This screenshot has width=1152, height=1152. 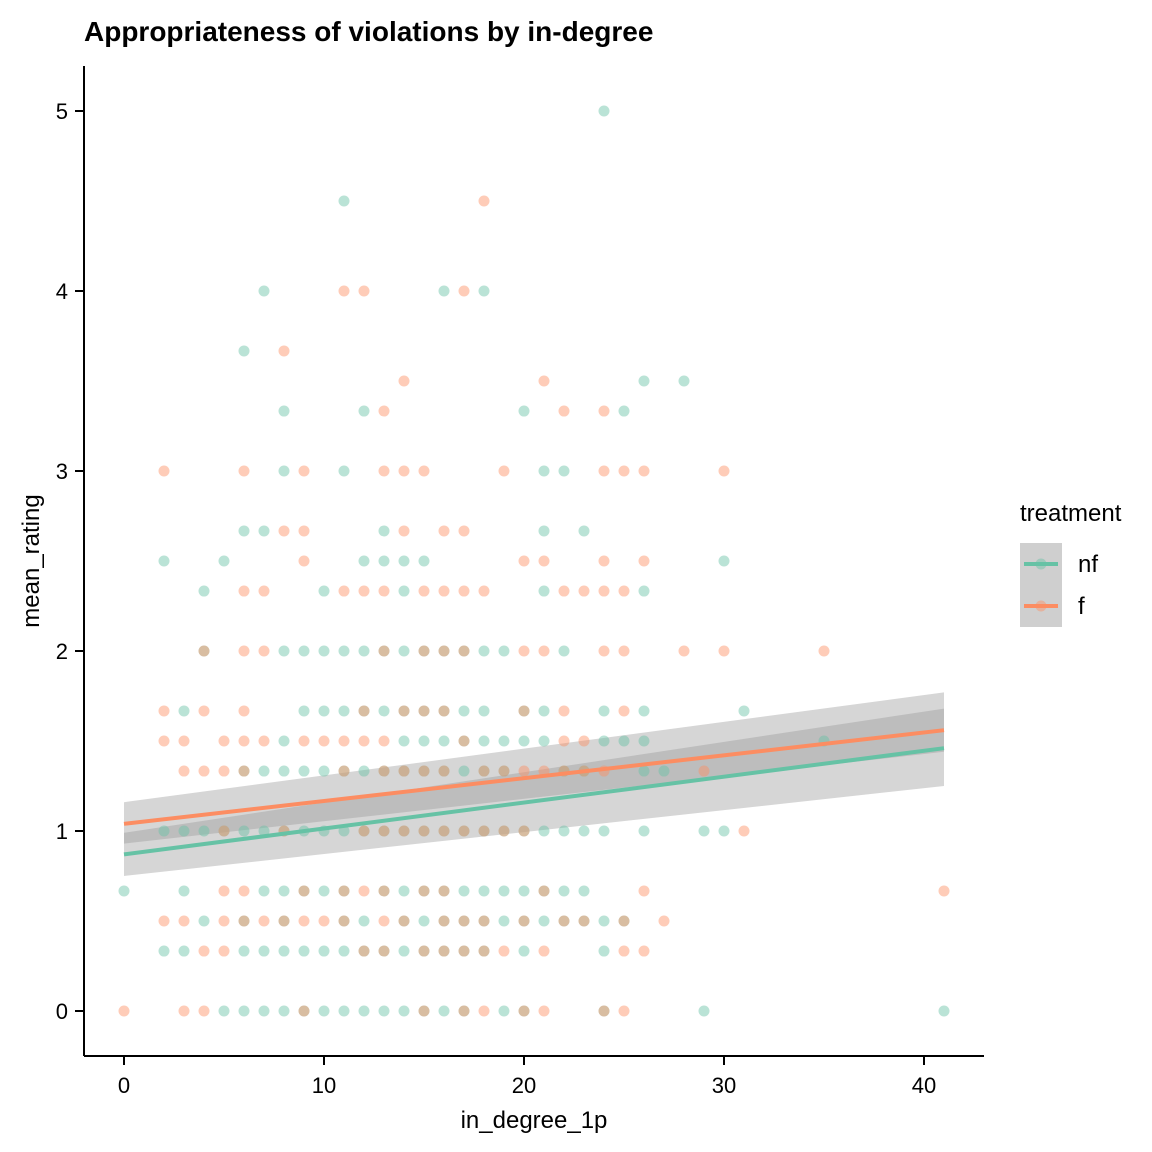 What do you see at coordinates (534, 801) in the screenshot?
I see `fit-line-nf` at bounding box center [534, 801].